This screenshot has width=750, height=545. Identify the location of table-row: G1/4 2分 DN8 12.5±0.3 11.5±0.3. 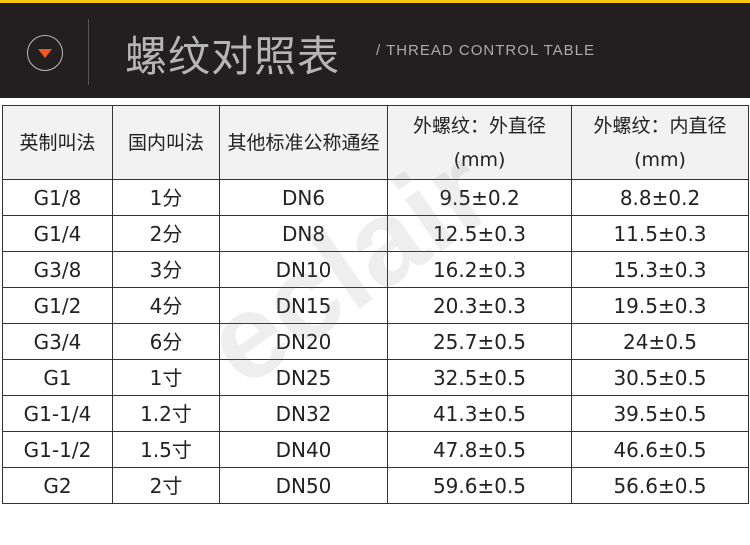
(375, 233).